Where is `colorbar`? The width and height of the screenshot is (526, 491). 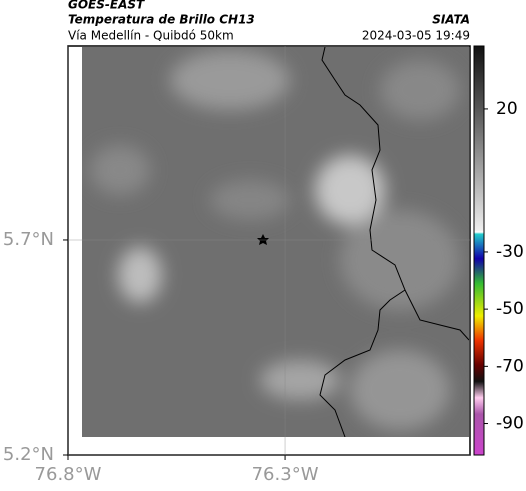 colorbar is located at coordinates (479, 250).